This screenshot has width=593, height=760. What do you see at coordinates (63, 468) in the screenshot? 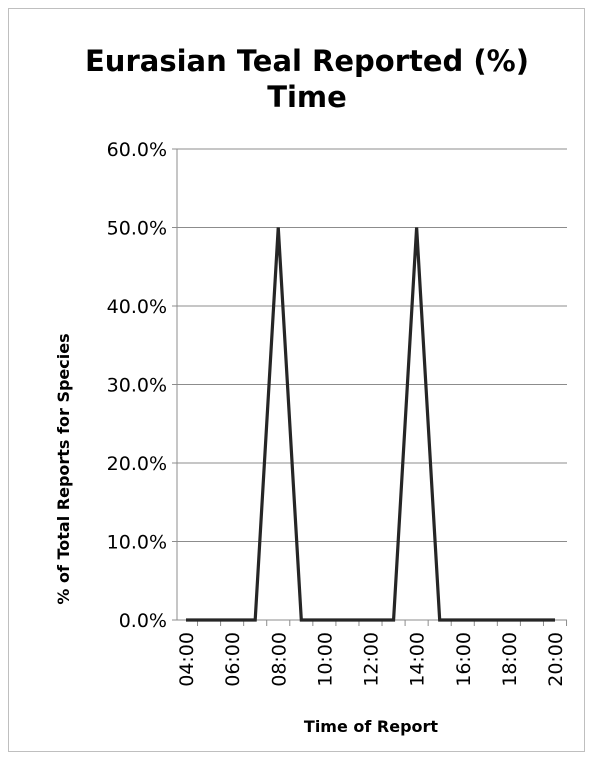
I see `y-axis-title: % of Total Reports for Species` at bounding box center [63, 468].